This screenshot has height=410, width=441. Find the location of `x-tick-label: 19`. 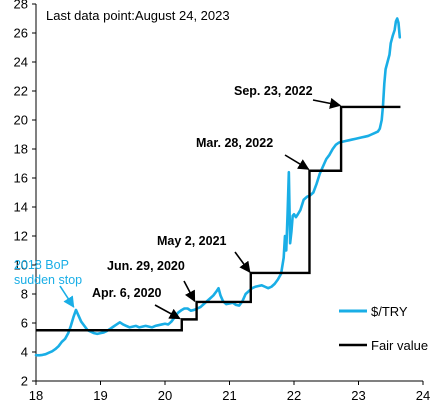

x-tick-label: 19 is located at coordinates (100, 395).